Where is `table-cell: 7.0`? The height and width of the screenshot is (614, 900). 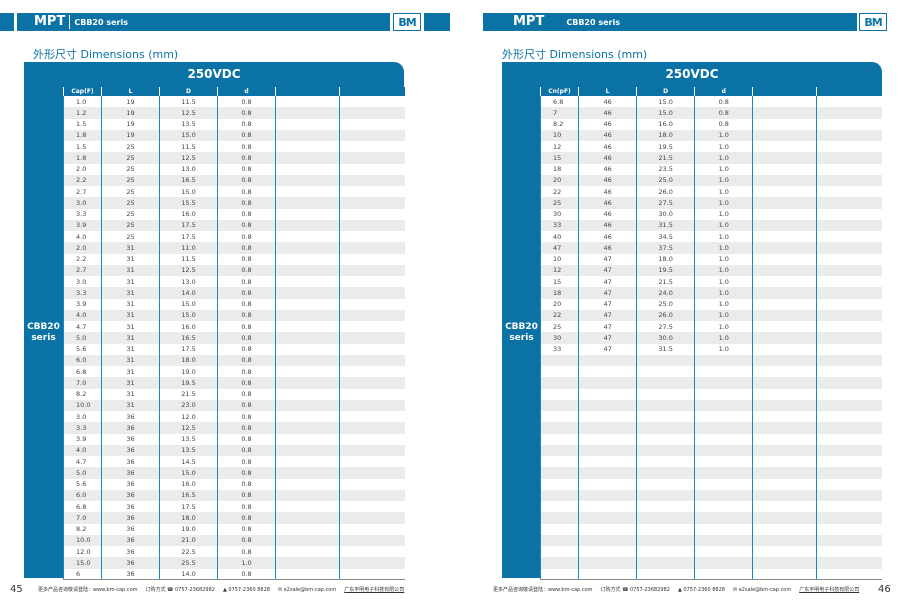
table-cell: 7.0 is located at coordinates (82, 383).